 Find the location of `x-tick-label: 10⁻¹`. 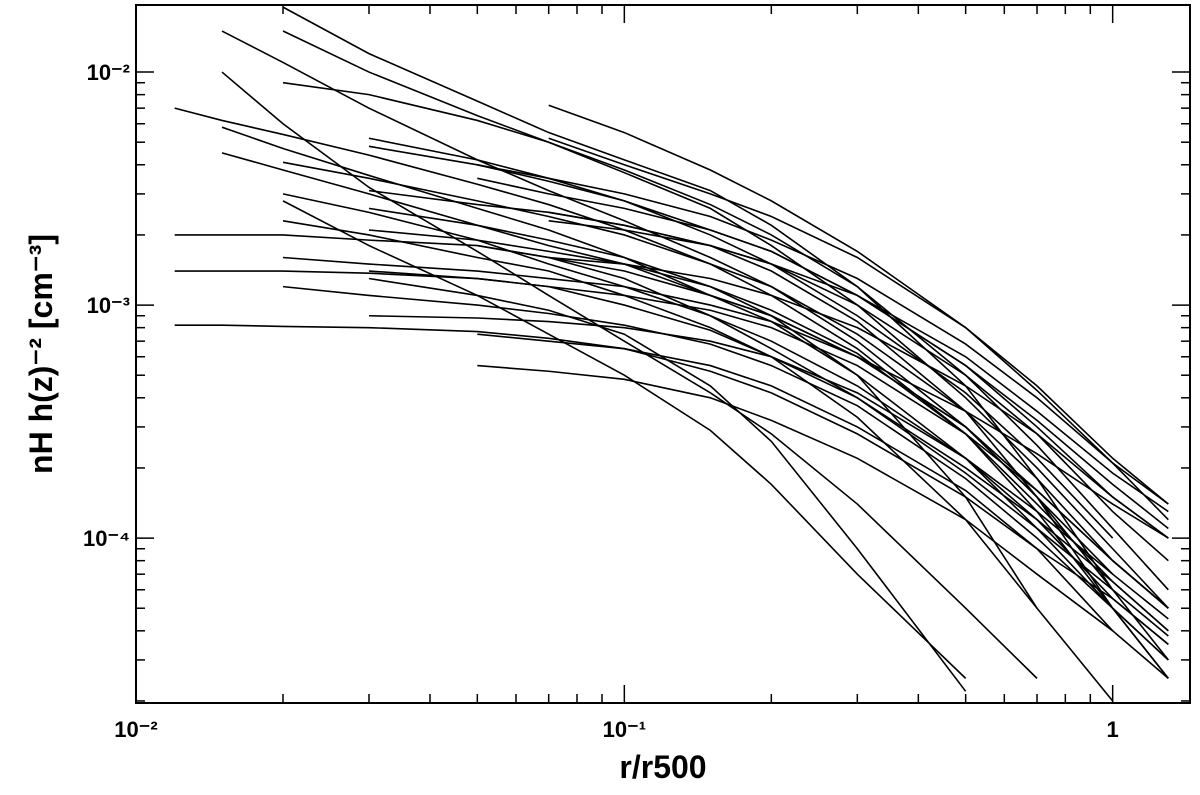

x-tick-label: 10⁻¹ is located at coordinates (624, 729).